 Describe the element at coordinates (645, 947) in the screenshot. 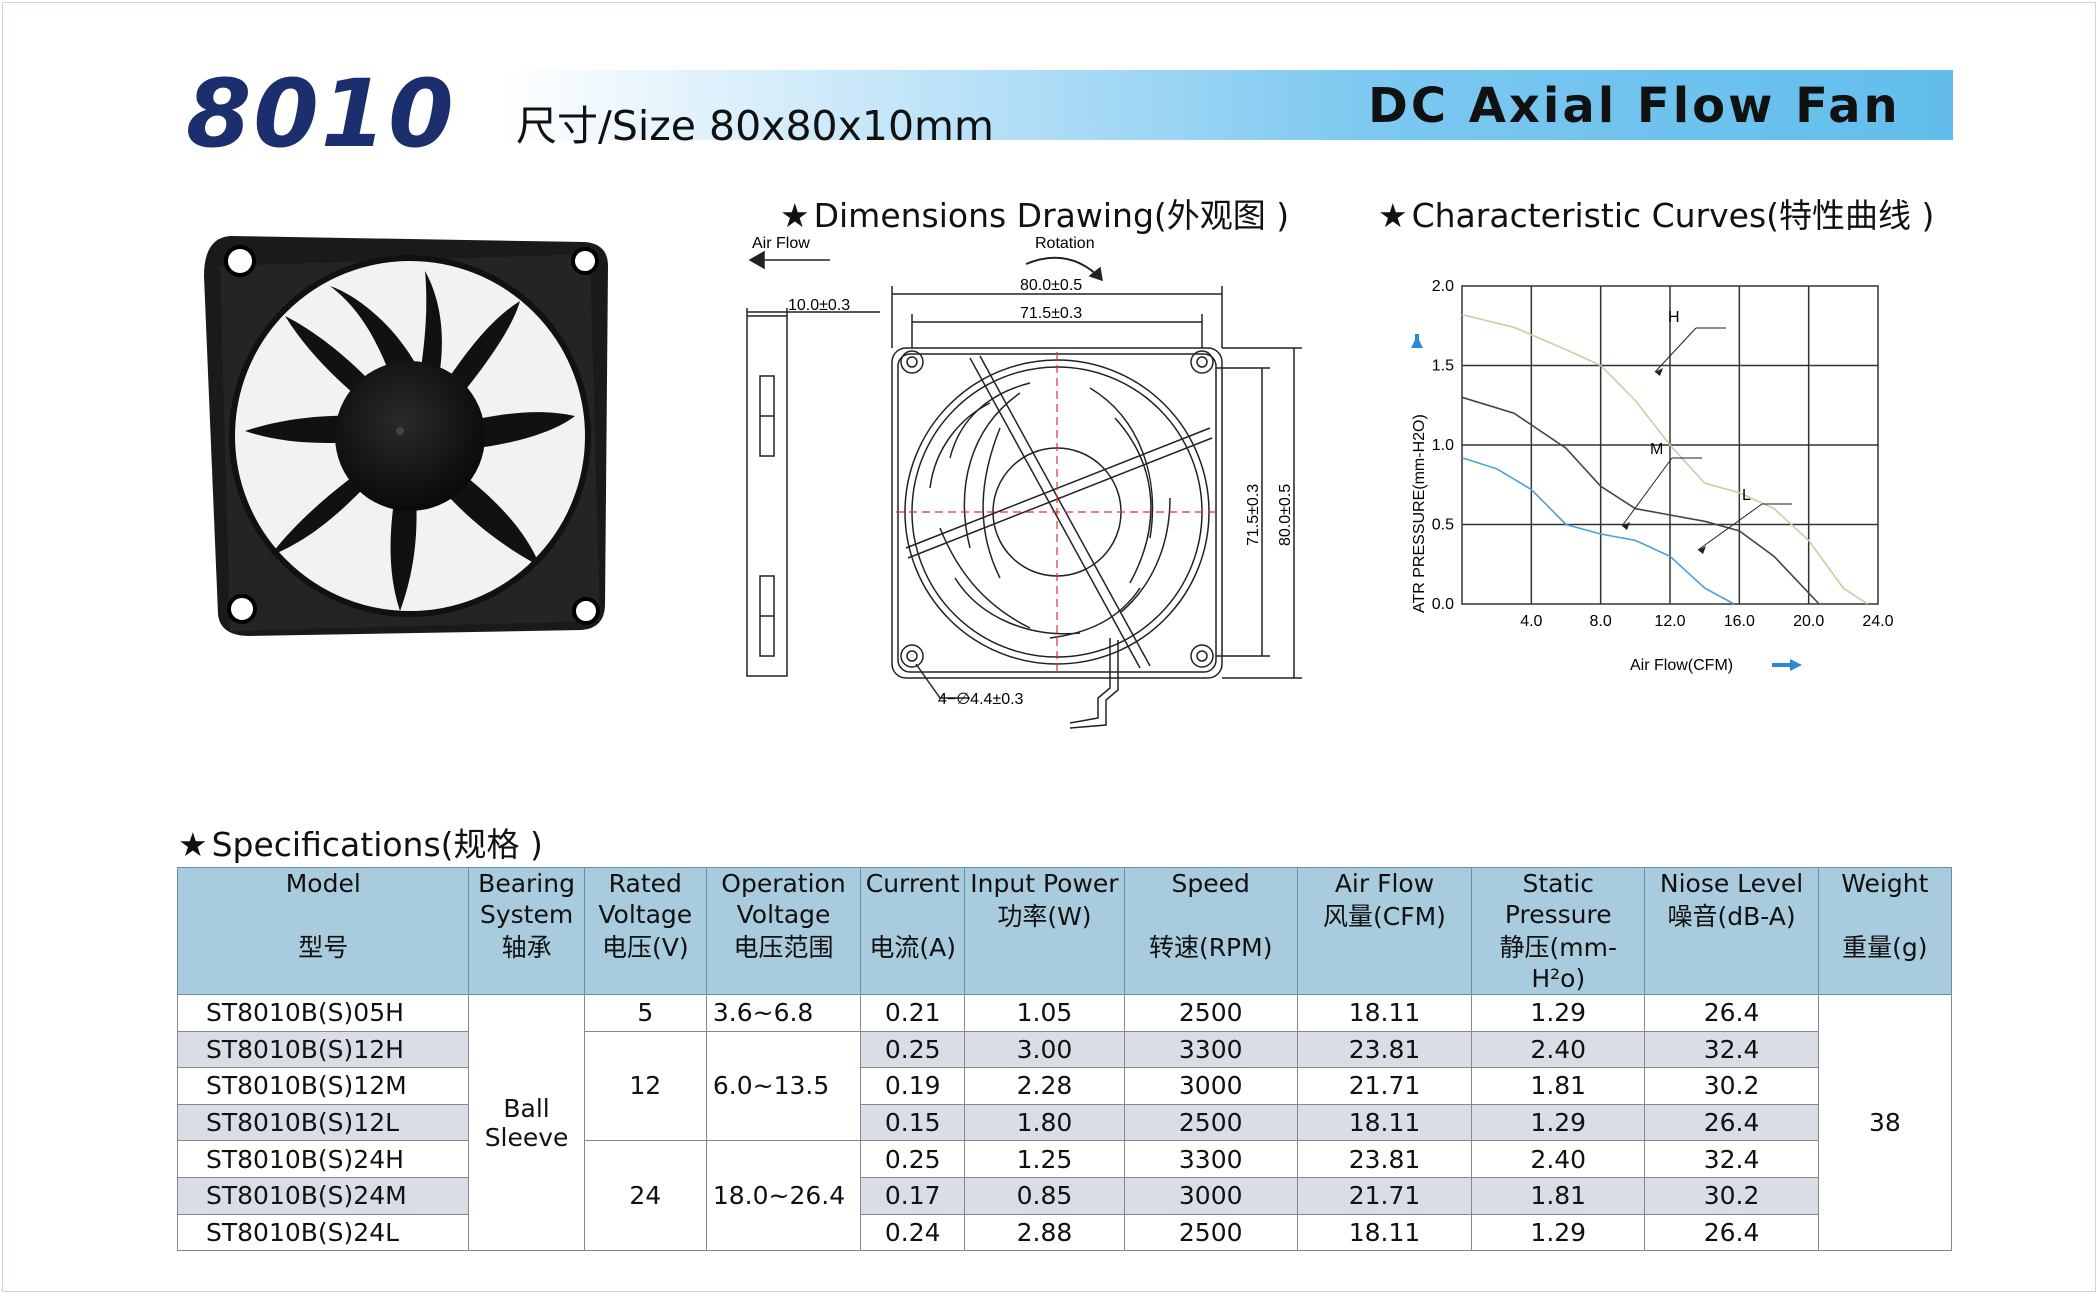

I see `specs-header-cn: 电压(V)` at that location.